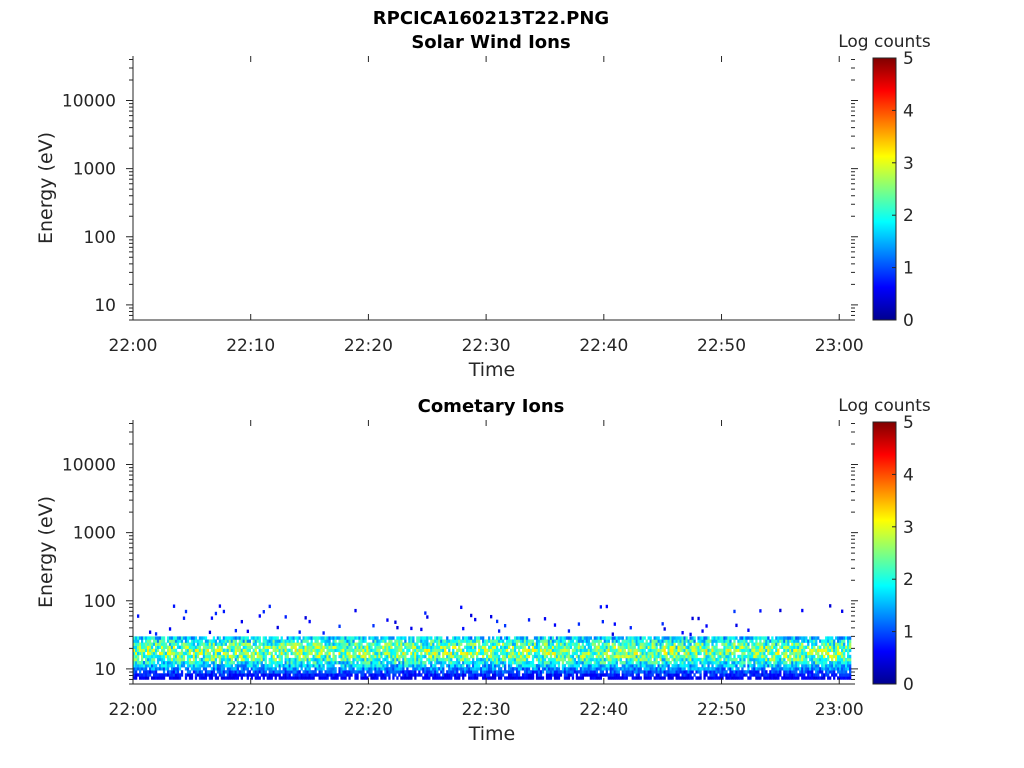  Describe the element at coordinates (490, 42) in the screenshot. I see `panel-title: Solar Wind Ions` at that location.